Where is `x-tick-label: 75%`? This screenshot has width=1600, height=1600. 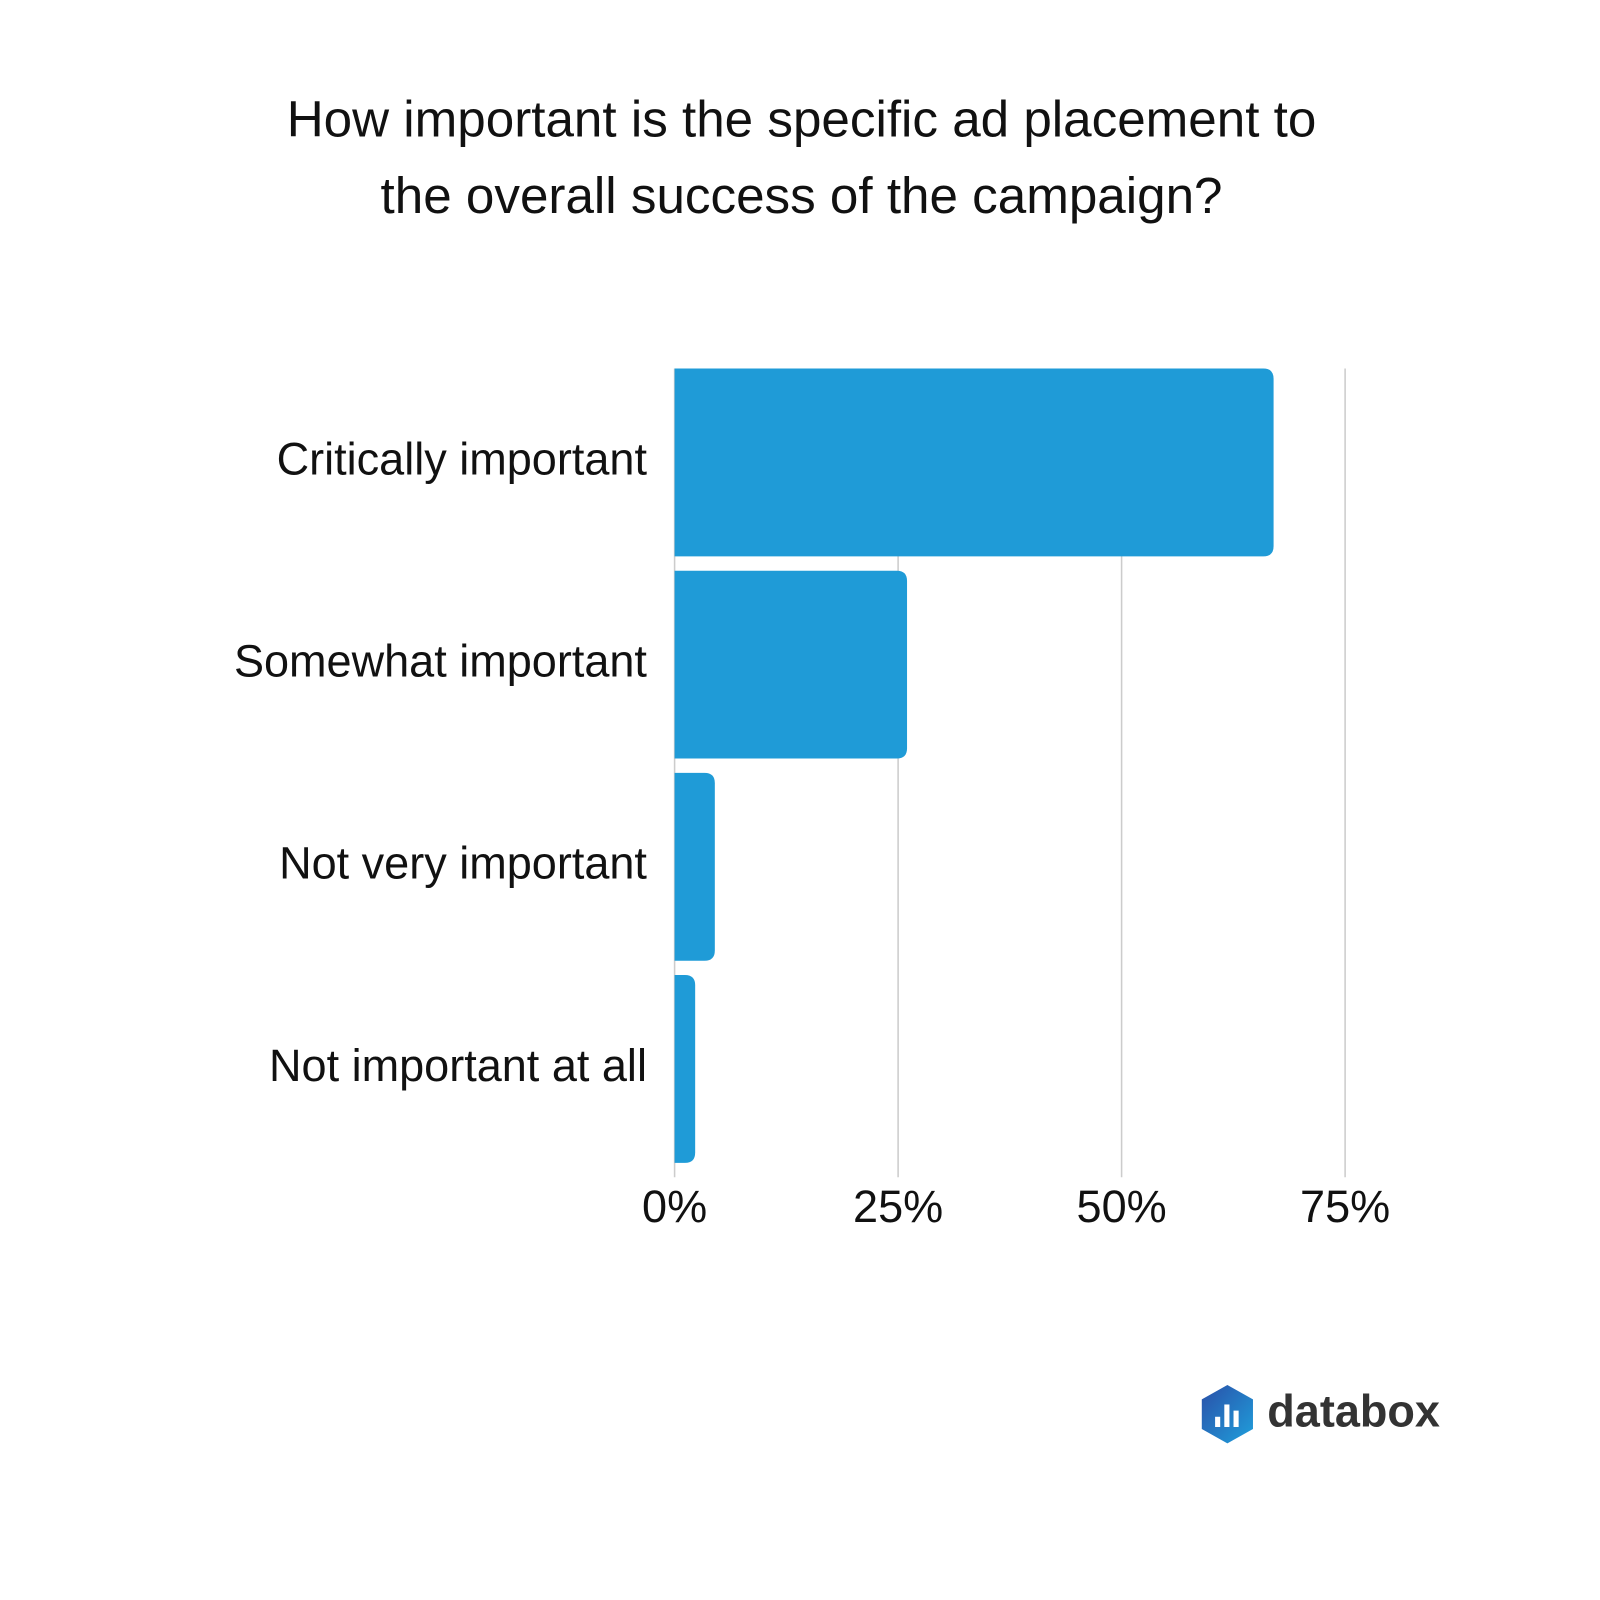 x-tick-label: 75% is located at coordinates (1345, 1206).